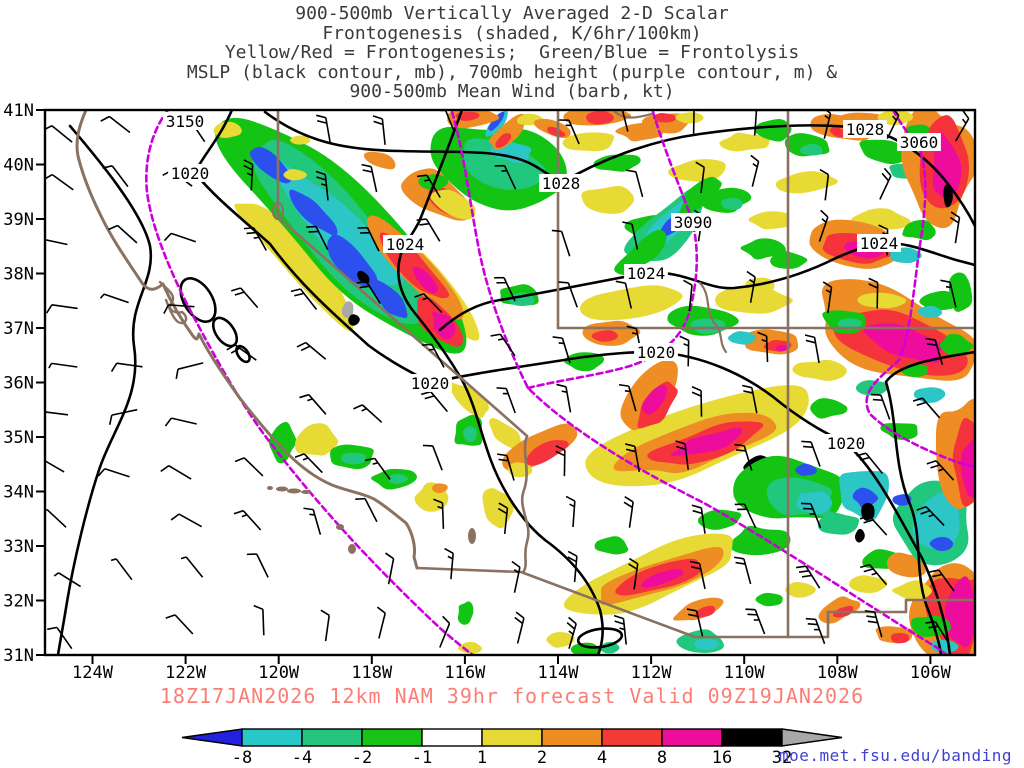 Image resolution: width=1024 pixels, height=768 pixels. I want to click on lat-label: 41N, so click(18, 111).